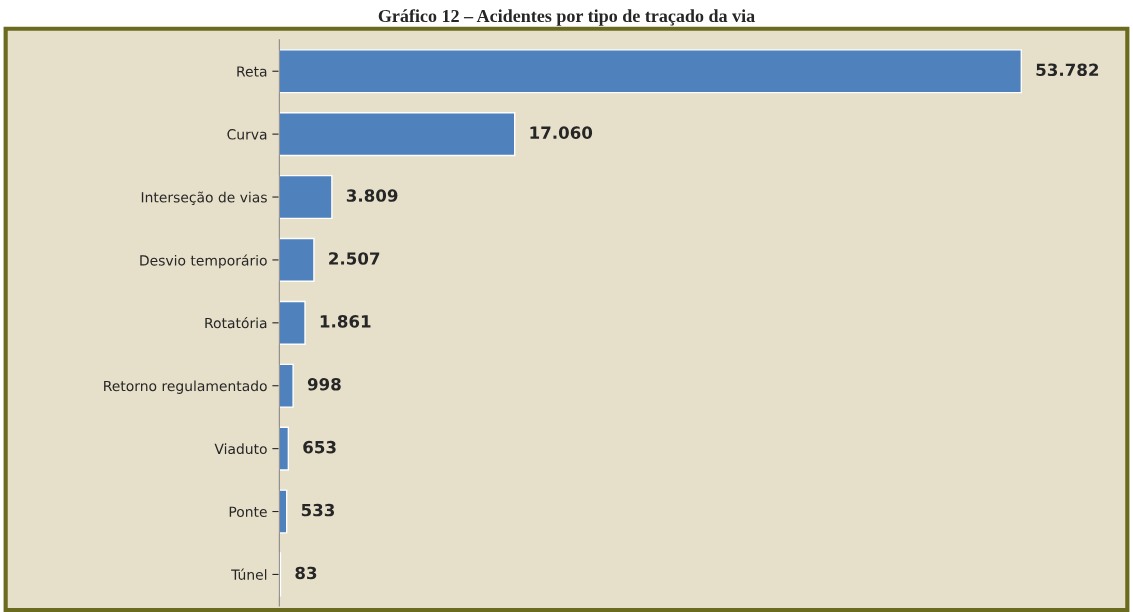  What do you see at coordinates (319, 447) in the screenshot?
I see `data-label: 653` at bounding box center [319, 447].